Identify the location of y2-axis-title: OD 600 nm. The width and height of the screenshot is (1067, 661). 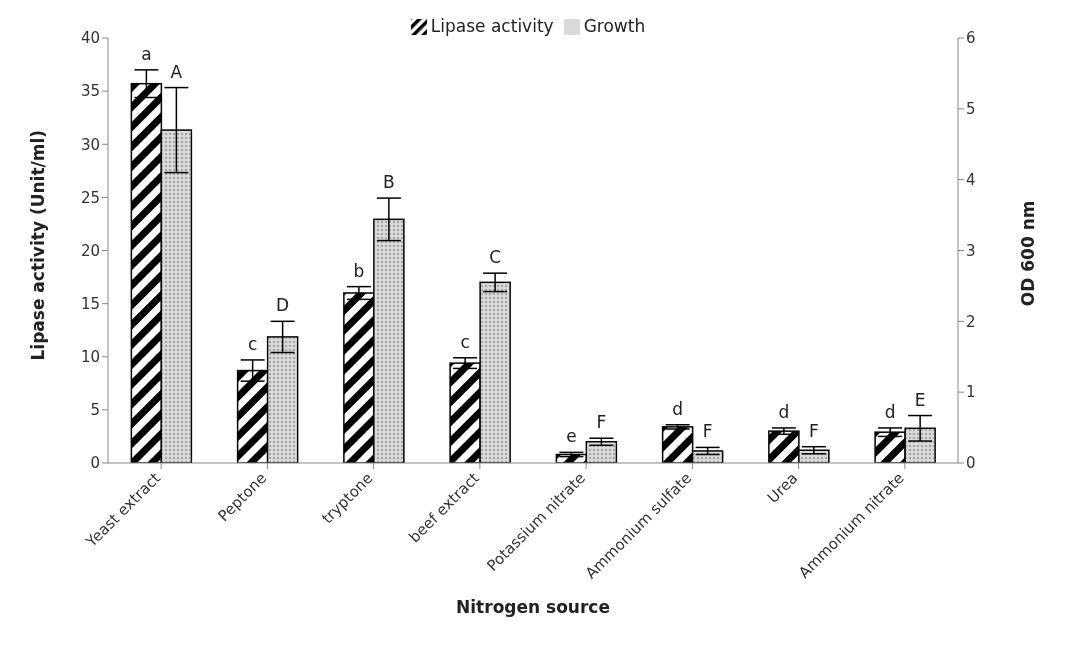
(1028, 253).